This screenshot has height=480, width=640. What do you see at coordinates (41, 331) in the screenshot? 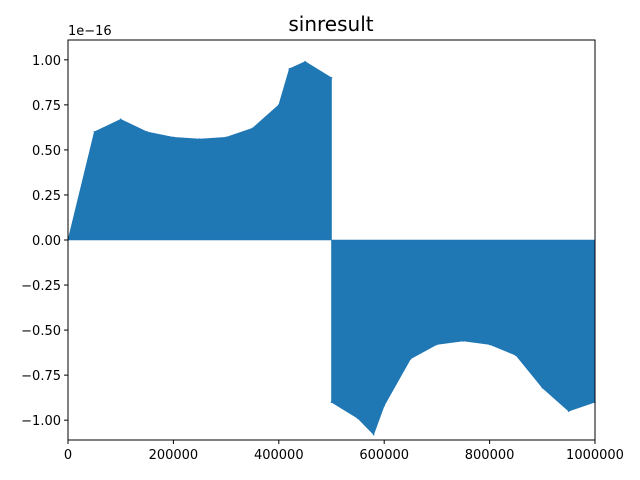
I see `y-tick-label: −0.50` at bounding box center [41, 331].